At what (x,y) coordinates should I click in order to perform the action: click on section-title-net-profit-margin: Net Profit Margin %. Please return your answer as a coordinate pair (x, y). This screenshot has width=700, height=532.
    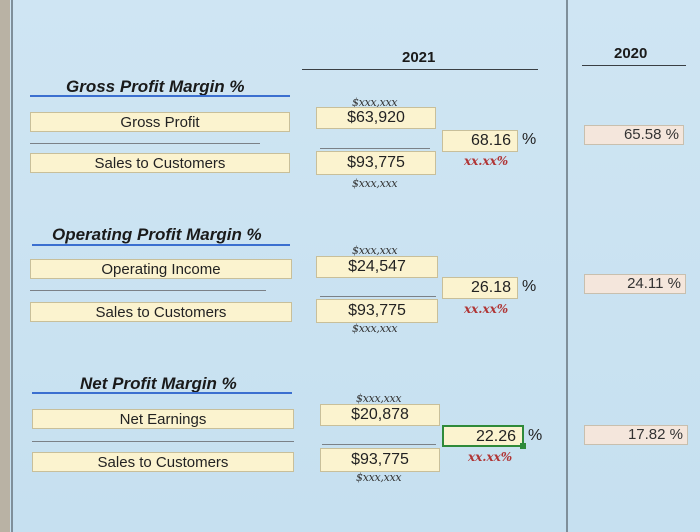
    Looking at the image, I should click on (158, 383).